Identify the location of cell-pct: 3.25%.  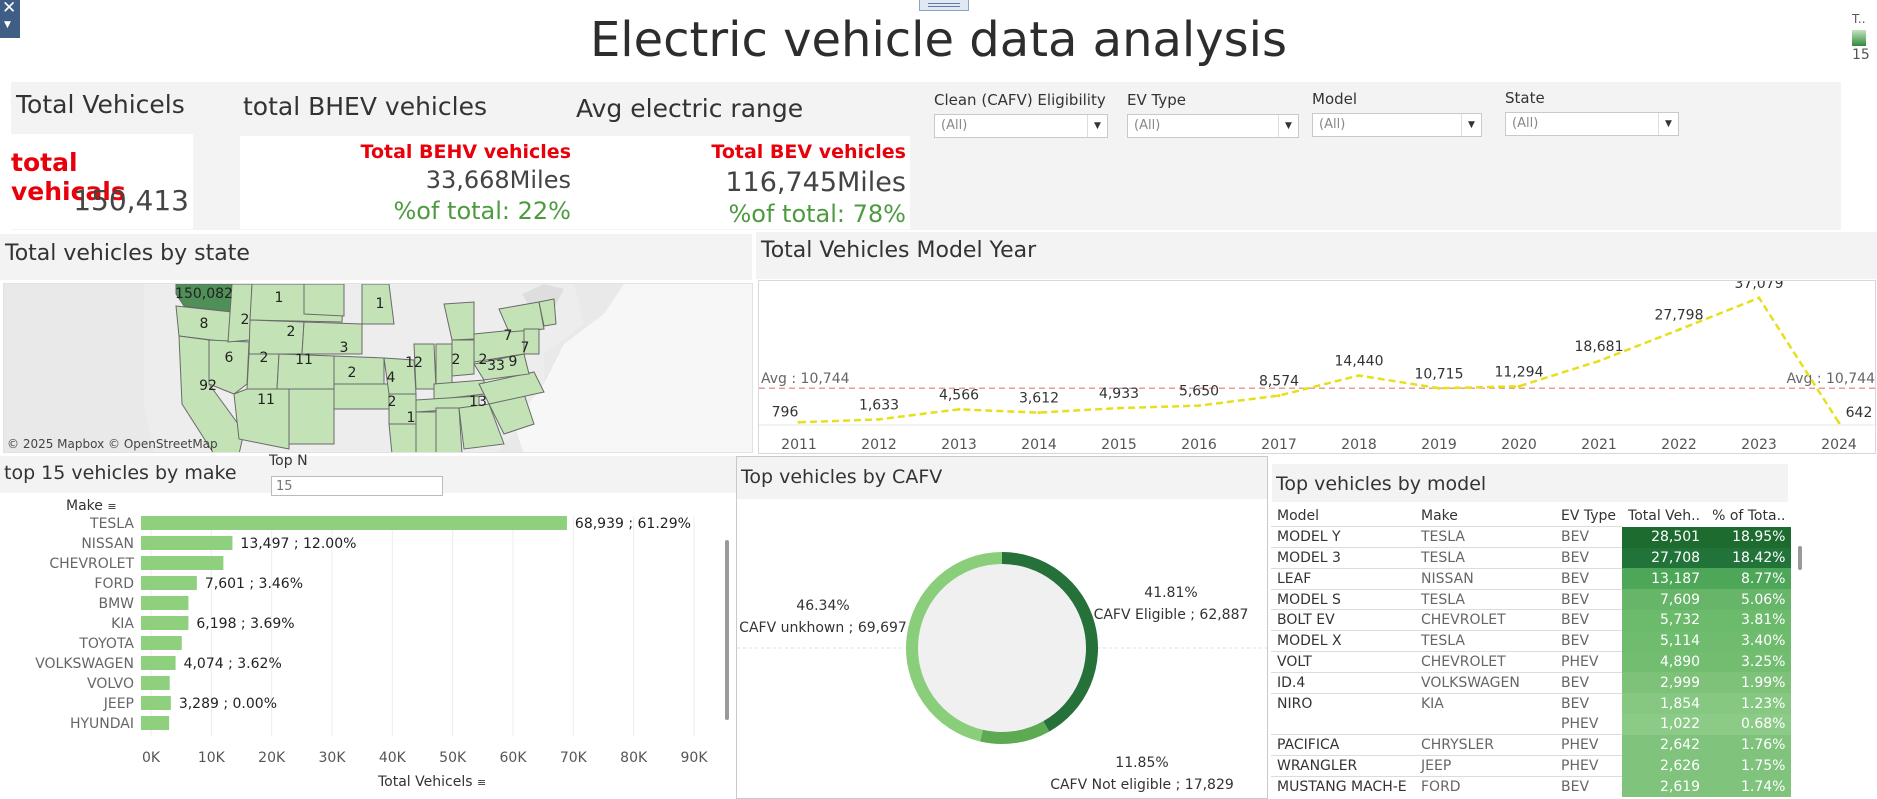
(1749, 662).